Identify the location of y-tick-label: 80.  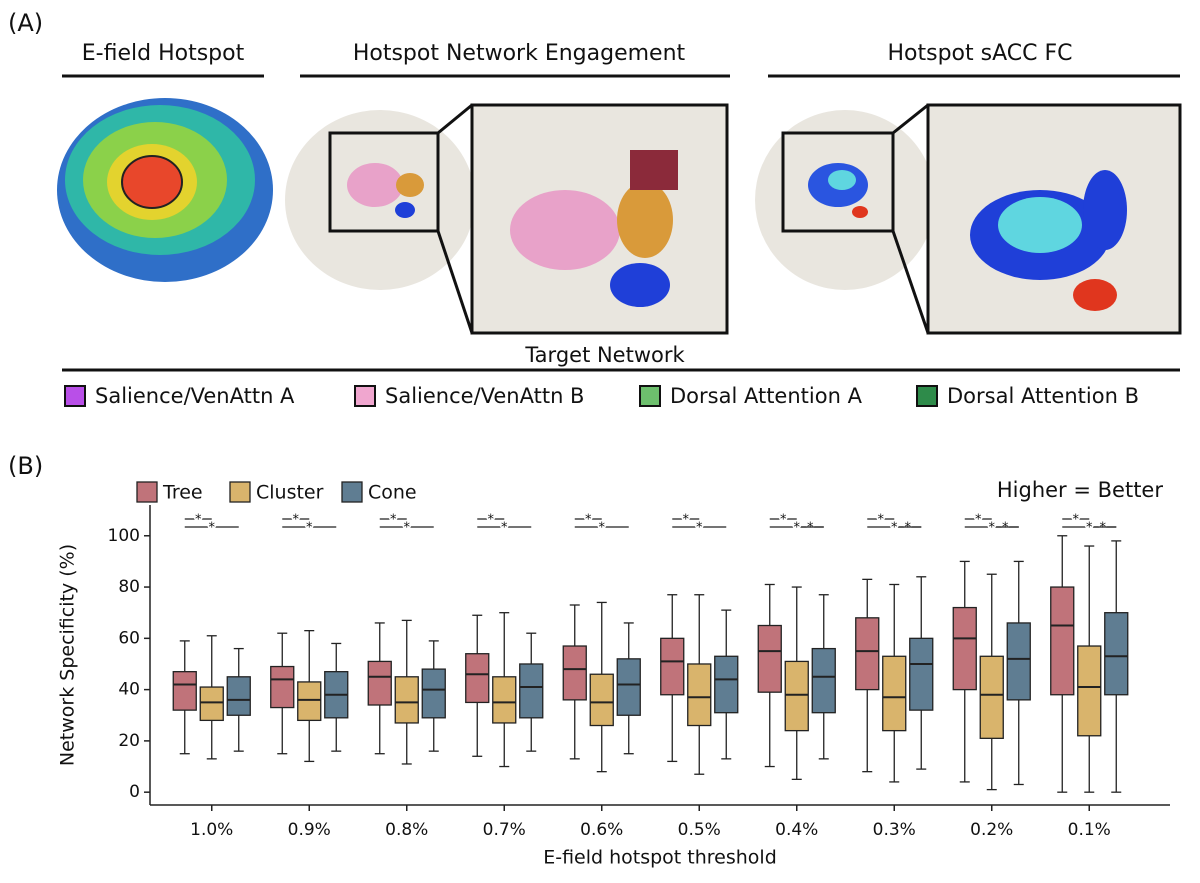
(129, 587).